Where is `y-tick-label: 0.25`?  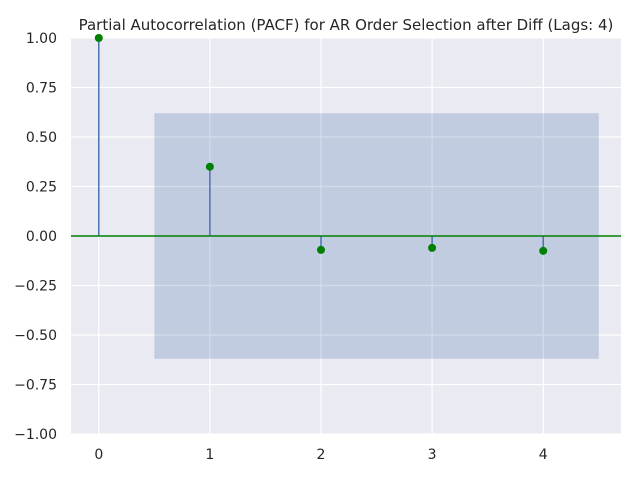
y-tick-label: 0.25 is located at coordinates (41, 188).